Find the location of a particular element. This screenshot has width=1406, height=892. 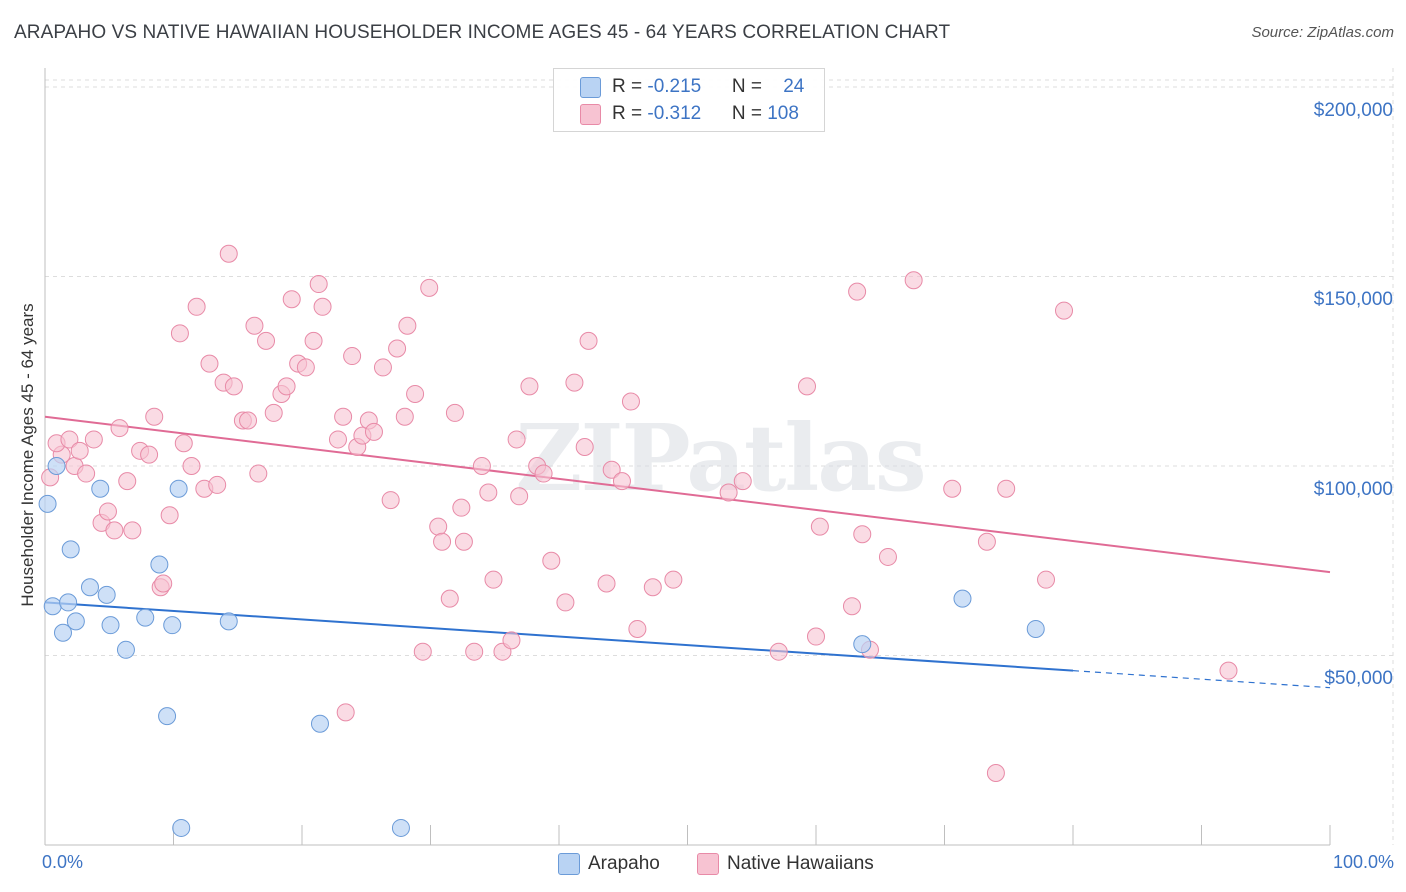

y-tick-label: $50,000 is located at coordinates (1358, 679).